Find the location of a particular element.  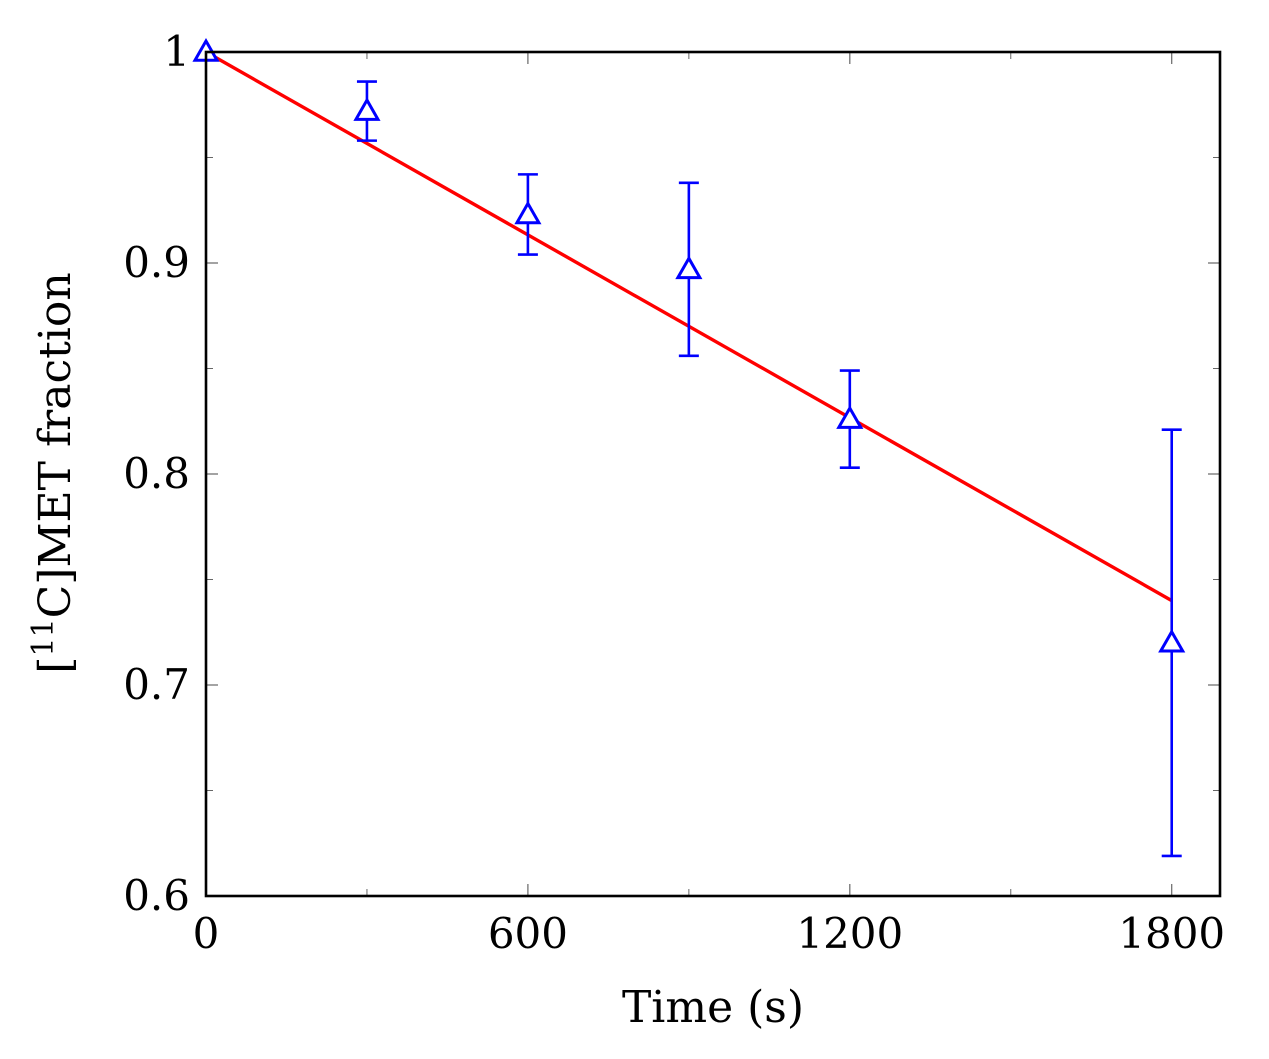

y-axis-label-bracket: [ is located at coordinates (55, 665).